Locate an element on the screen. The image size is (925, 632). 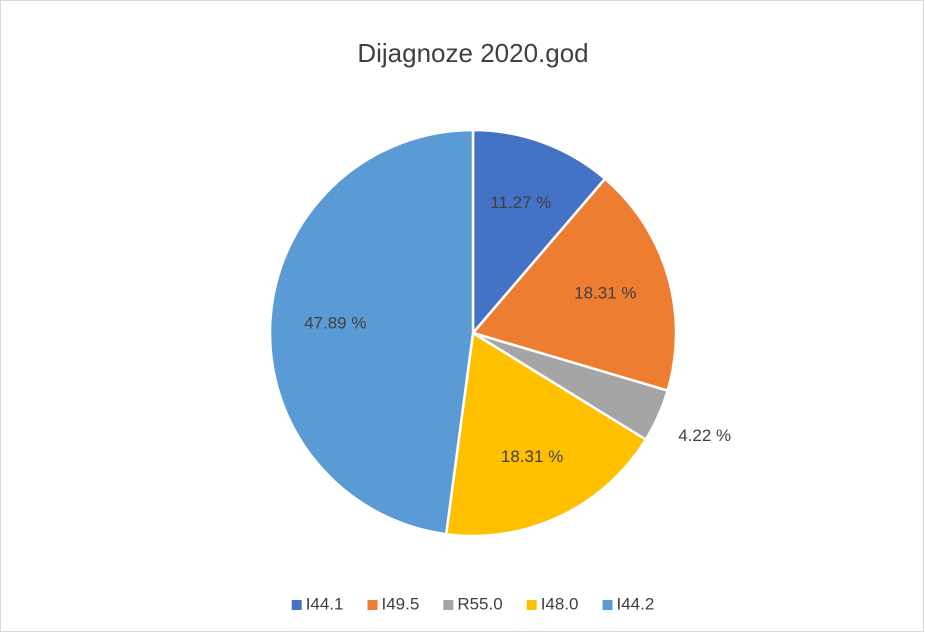
legend: I44.1 I49.5 R55.0 I48.0 I44.2 is located at coordinates (473, 603).